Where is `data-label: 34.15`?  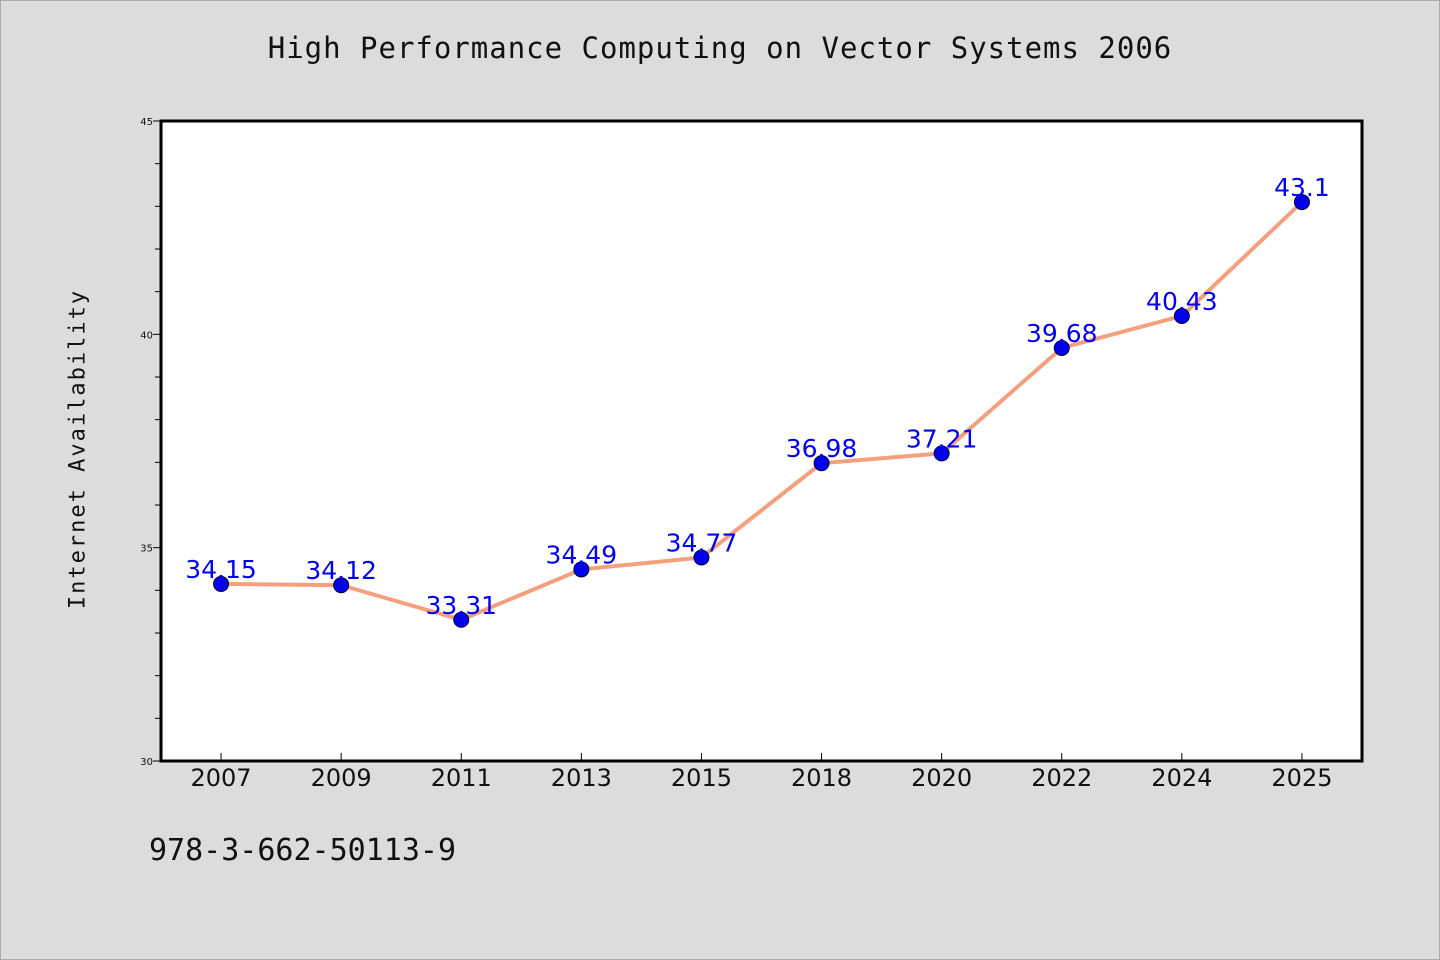
data-label: 34.15 is located at coordinates (221, 569).